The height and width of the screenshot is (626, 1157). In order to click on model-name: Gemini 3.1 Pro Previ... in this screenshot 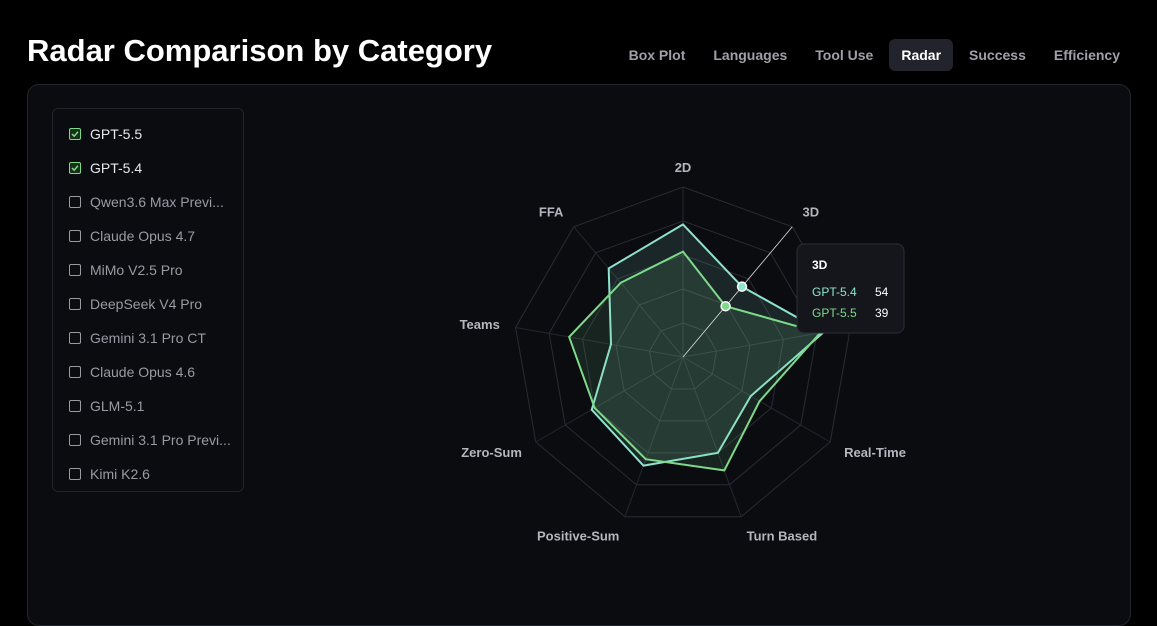, I will do `click(160, 440)`.